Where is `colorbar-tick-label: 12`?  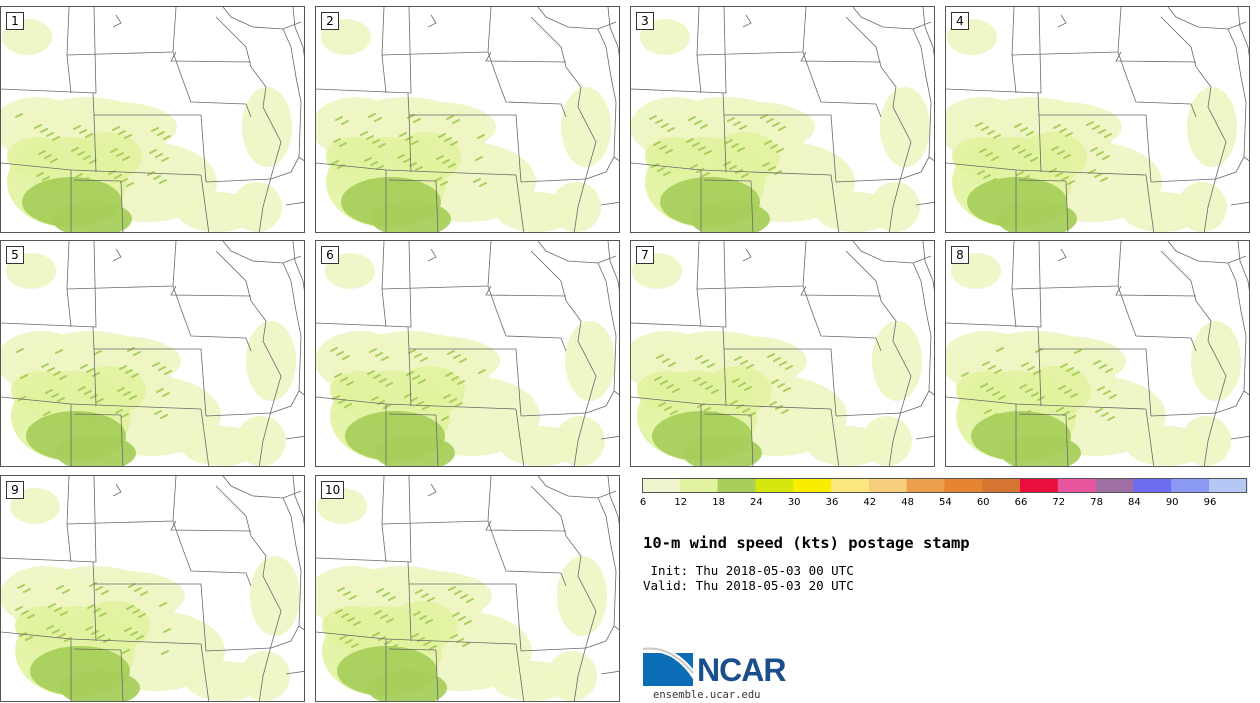
colorbar-tick-label: 12 is located at coordinates (681, 502).